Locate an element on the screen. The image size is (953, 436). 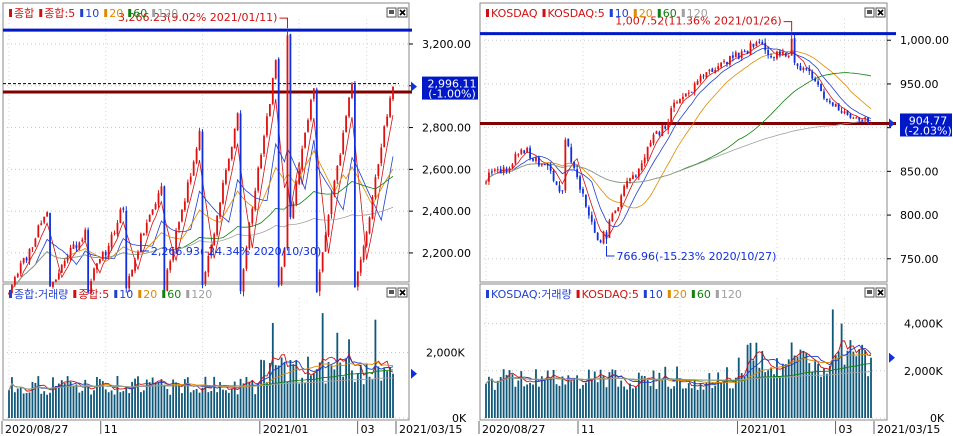
volume-tick-label: 0K is located at coordinates (459, 418).